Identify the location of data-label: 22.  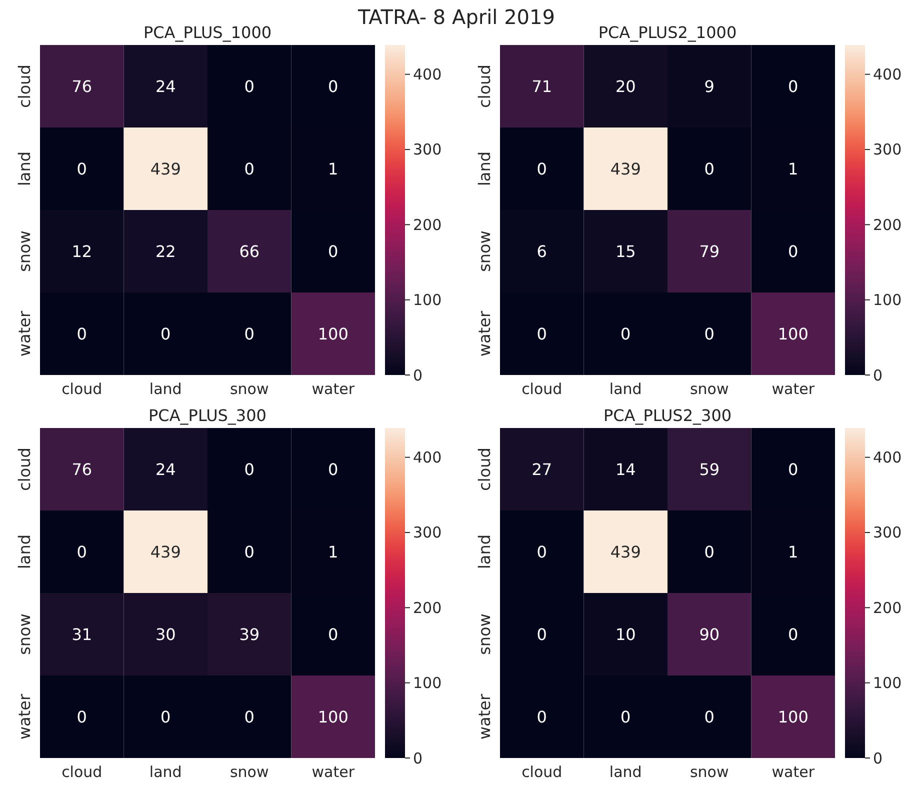
(165, 251).